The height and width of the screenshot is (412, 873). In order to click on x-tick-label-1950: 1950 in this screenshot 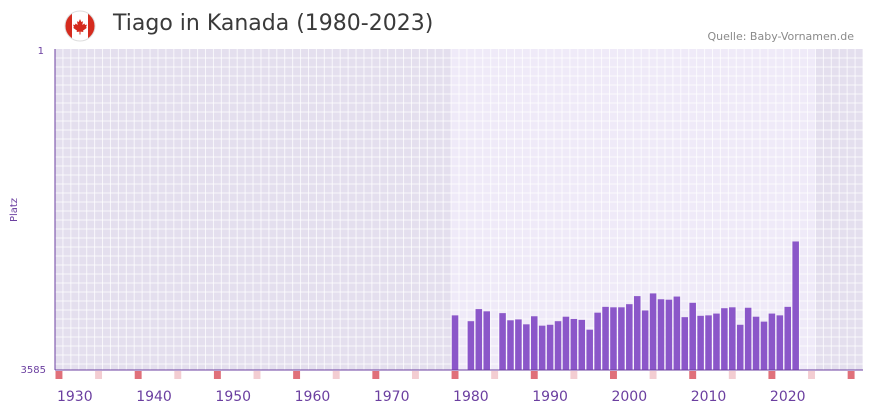, I will do `click(233, 397)`.